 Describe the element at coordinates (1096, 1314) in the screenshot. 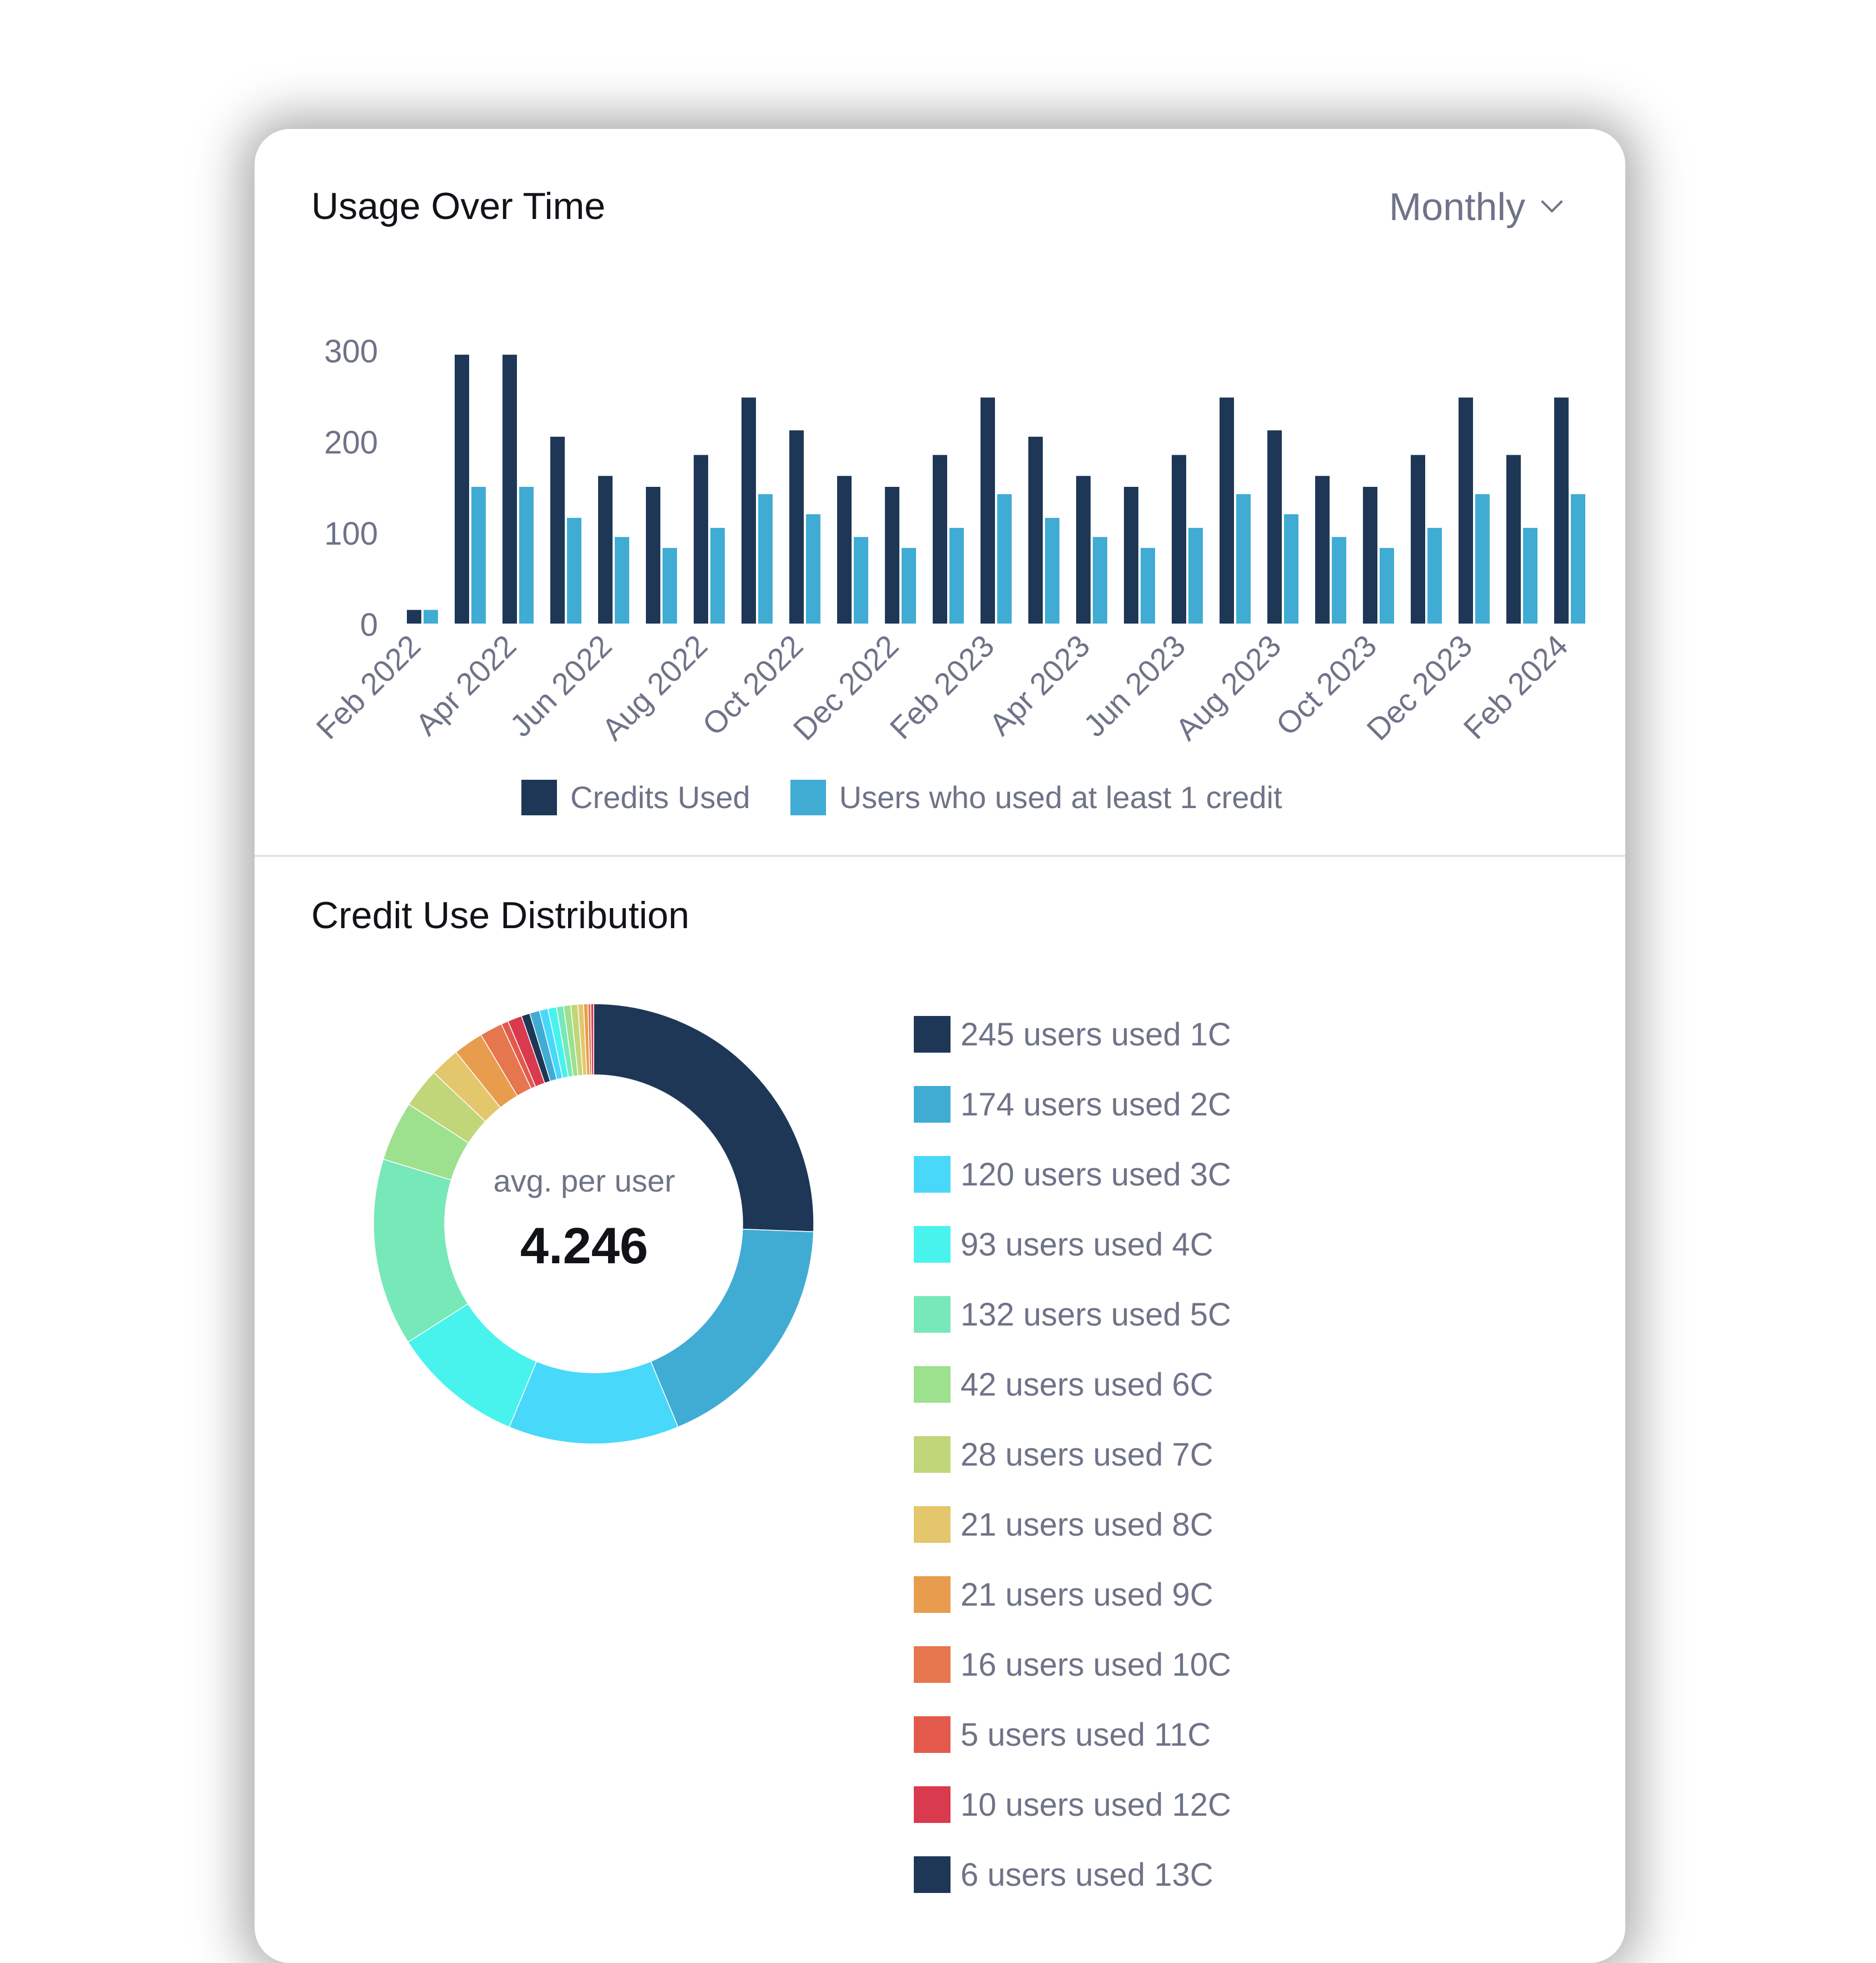

I see `distribution-legend-label: 132 users used 5C` at that location.